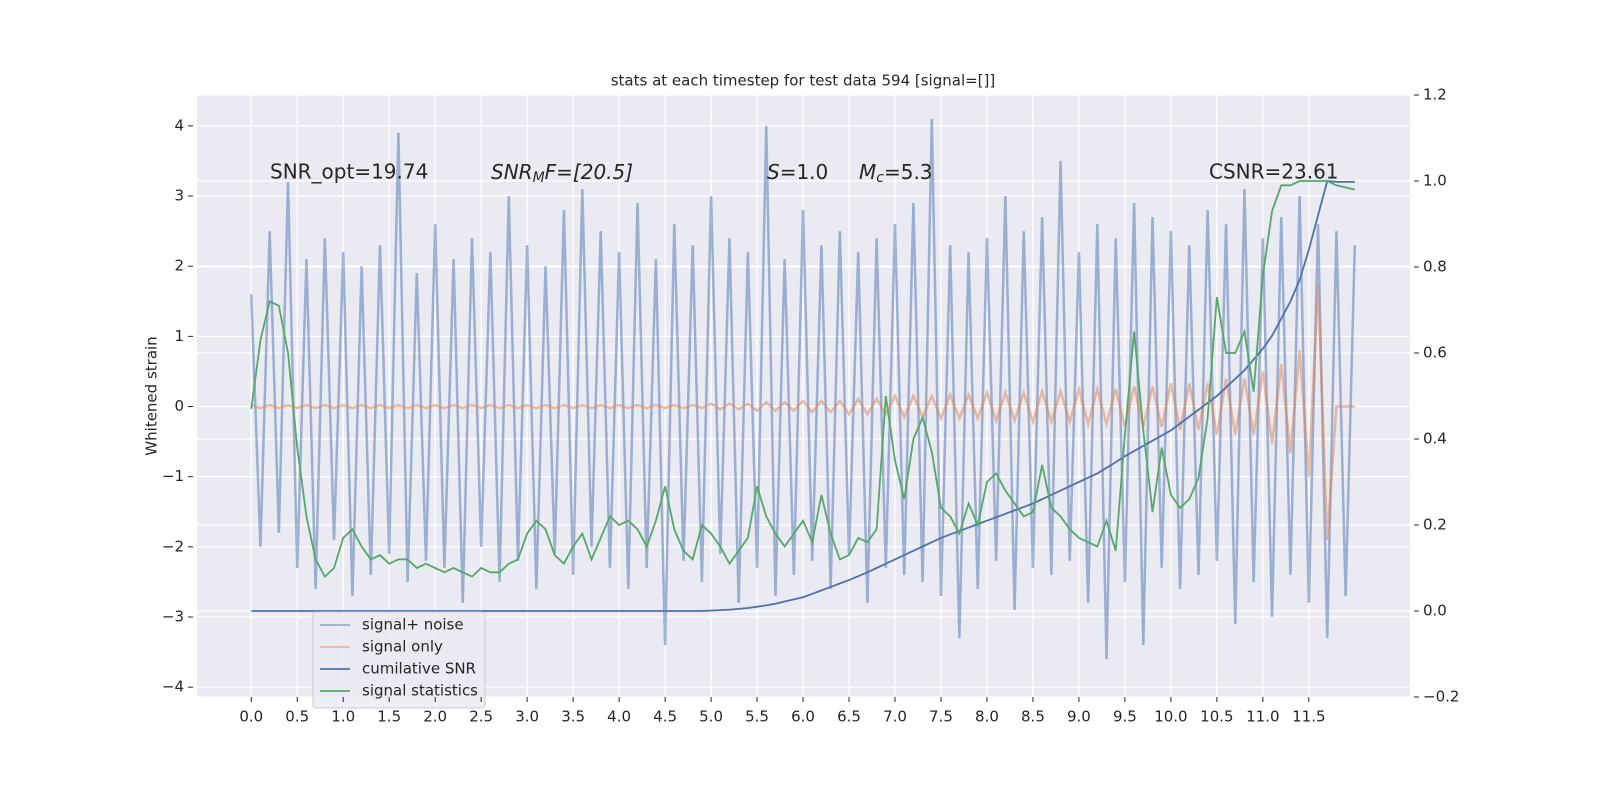 The height and width of the screenshot is (800, 1600). What do you see at coordinates (573, 717) in the screenshot?
I see `x-tick-label: 3.5` at bounding box center [573, 717].